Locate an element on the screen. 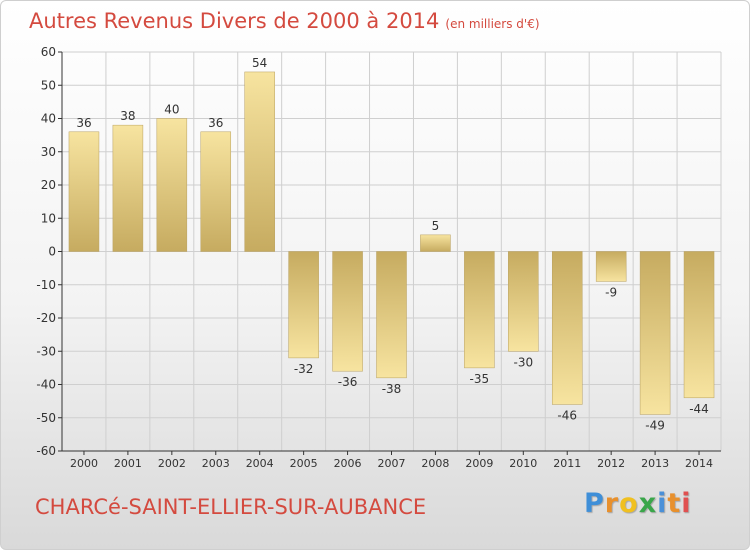 This screenshot has height=550, width=750. logo-letter: r is located at coordinates (612, 503).